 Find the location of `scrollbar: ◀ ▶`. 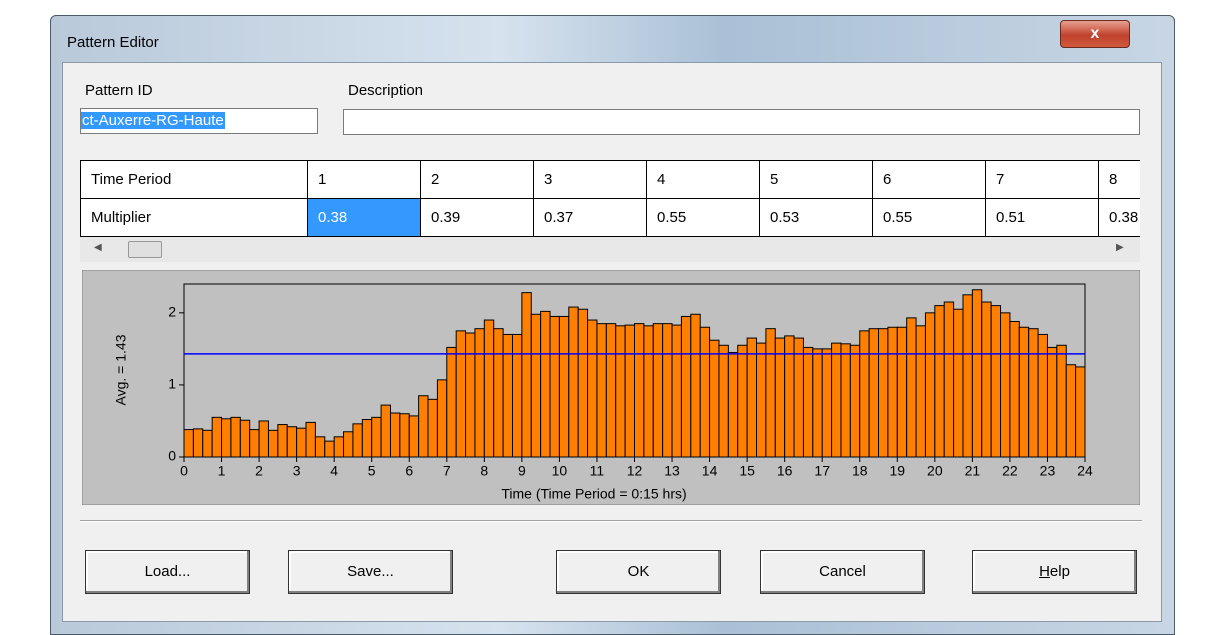

scrollbar: ◀ ▶ is located at coordinates (610, 249).